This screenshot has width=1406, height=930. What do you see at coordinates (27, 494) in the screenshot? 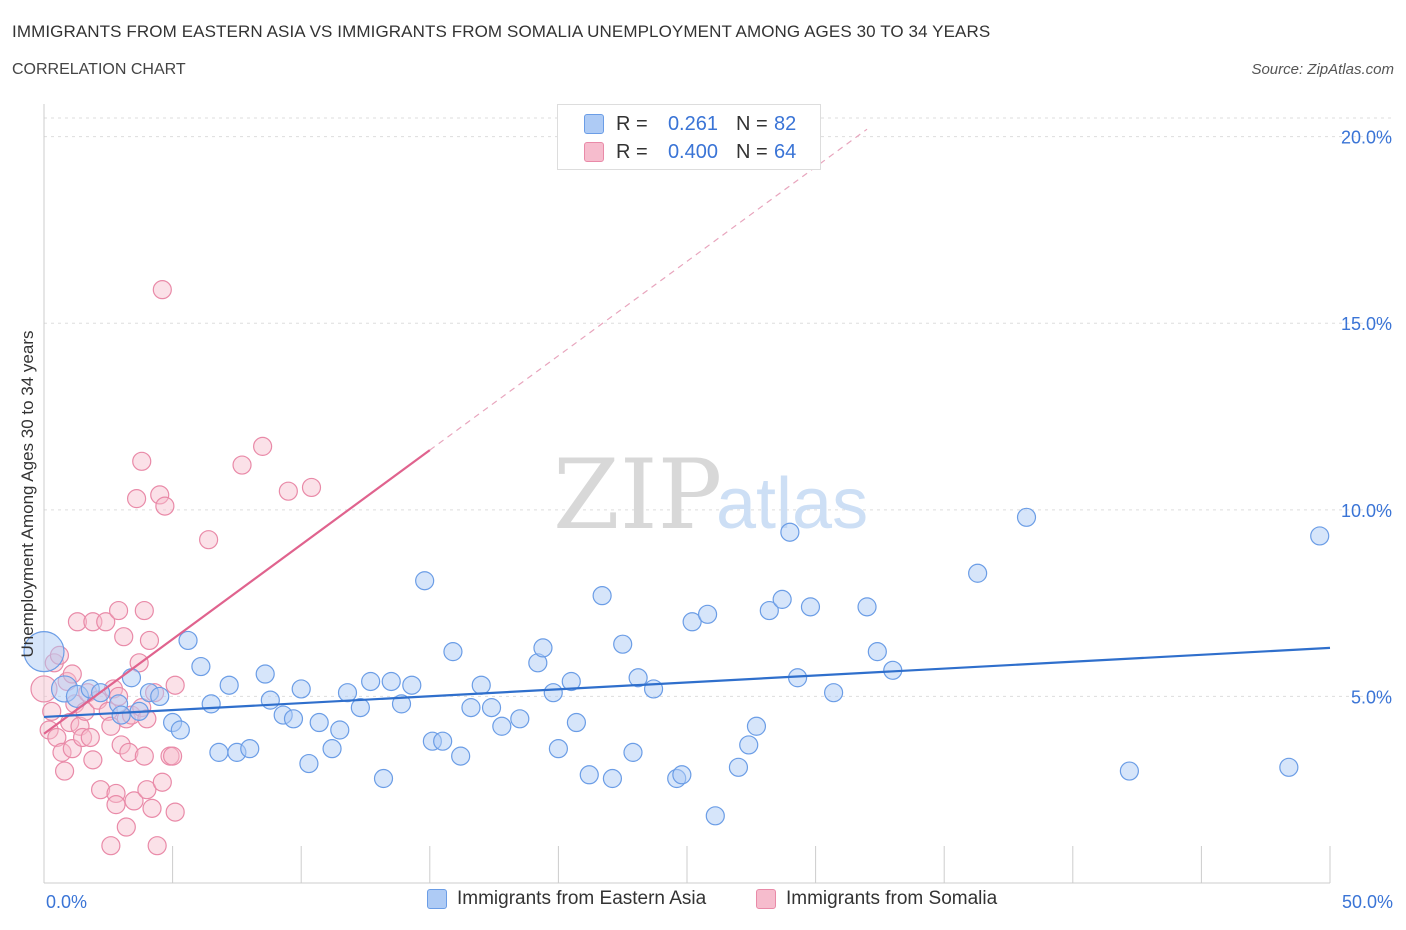
I see `y-axis-label: Unemployment Among Ages 30 to 34 years` at bounding box center [27, 494].